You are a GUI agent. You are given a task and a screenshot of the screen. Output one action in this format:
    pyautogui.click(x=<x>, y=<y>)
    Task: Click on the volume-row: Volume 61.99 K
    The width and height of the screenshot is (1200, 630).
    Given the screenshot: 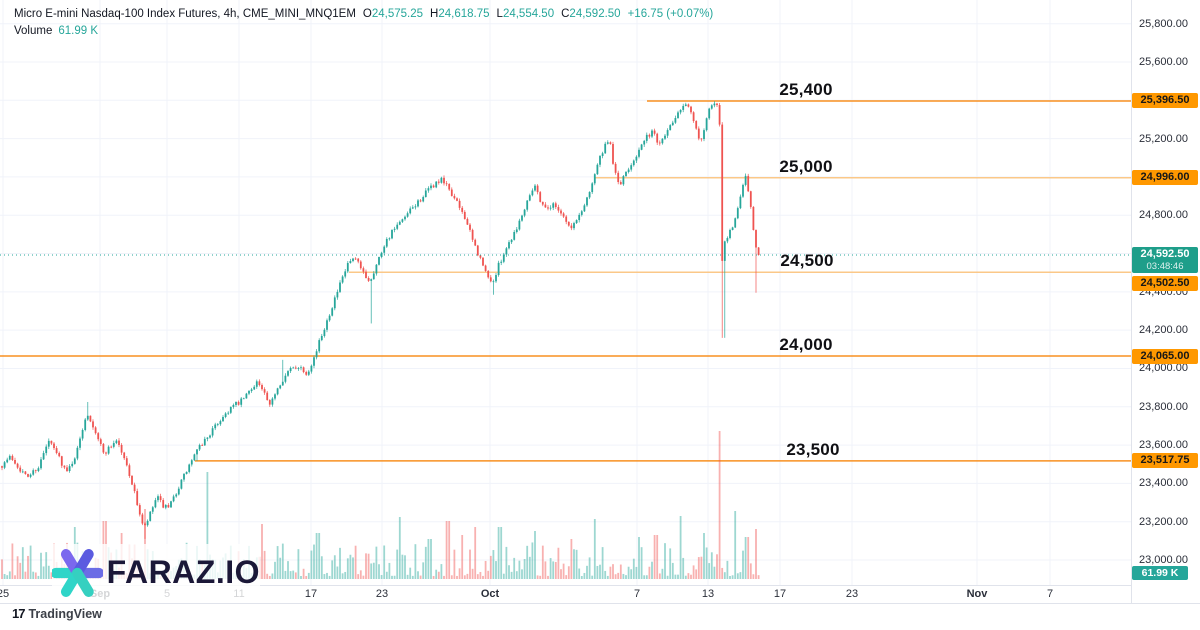 What is the action you would take?
    pyautogui.click(x=56, y=31)
    